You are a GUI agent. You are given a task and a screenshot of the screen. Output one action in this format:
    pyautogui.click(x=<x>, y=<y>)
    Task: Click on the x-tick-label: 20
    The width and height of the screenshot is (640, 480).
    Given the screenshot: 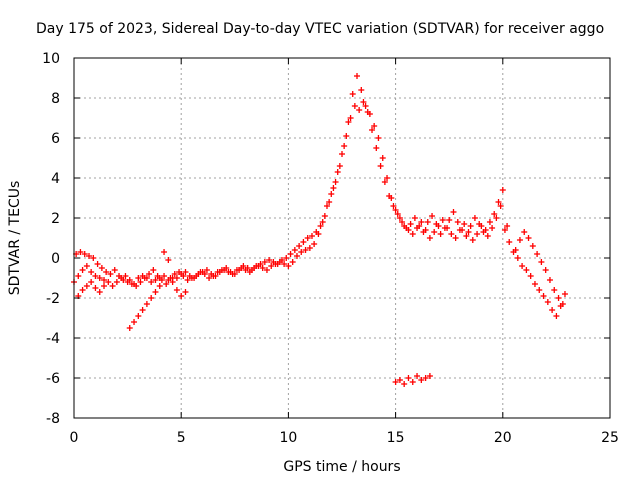 What is the action you would take?
    pyautogui.click(x=503, y=438)
    